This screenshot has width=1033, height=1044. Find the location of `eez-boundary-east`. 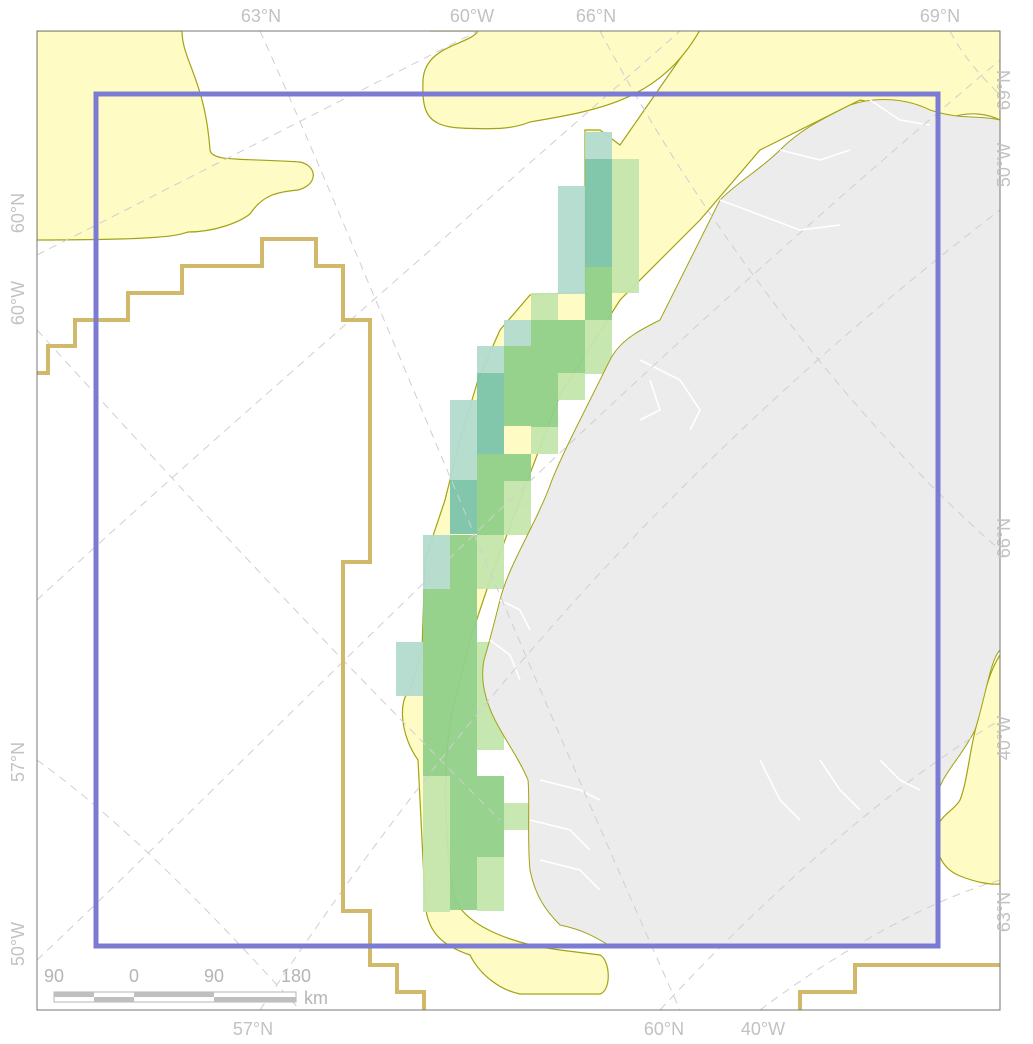

eez-boundary-east is located at coordinates (899, 986).